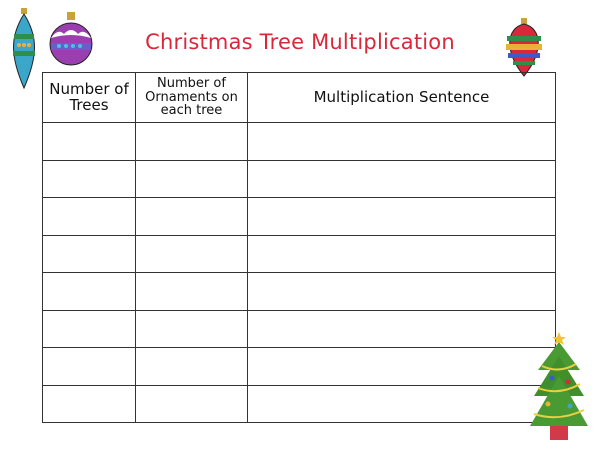  Describe the element at coordinates (300, 42) in the screenshot. I see `page-title: Christmas Tree Multiplication` at that location.